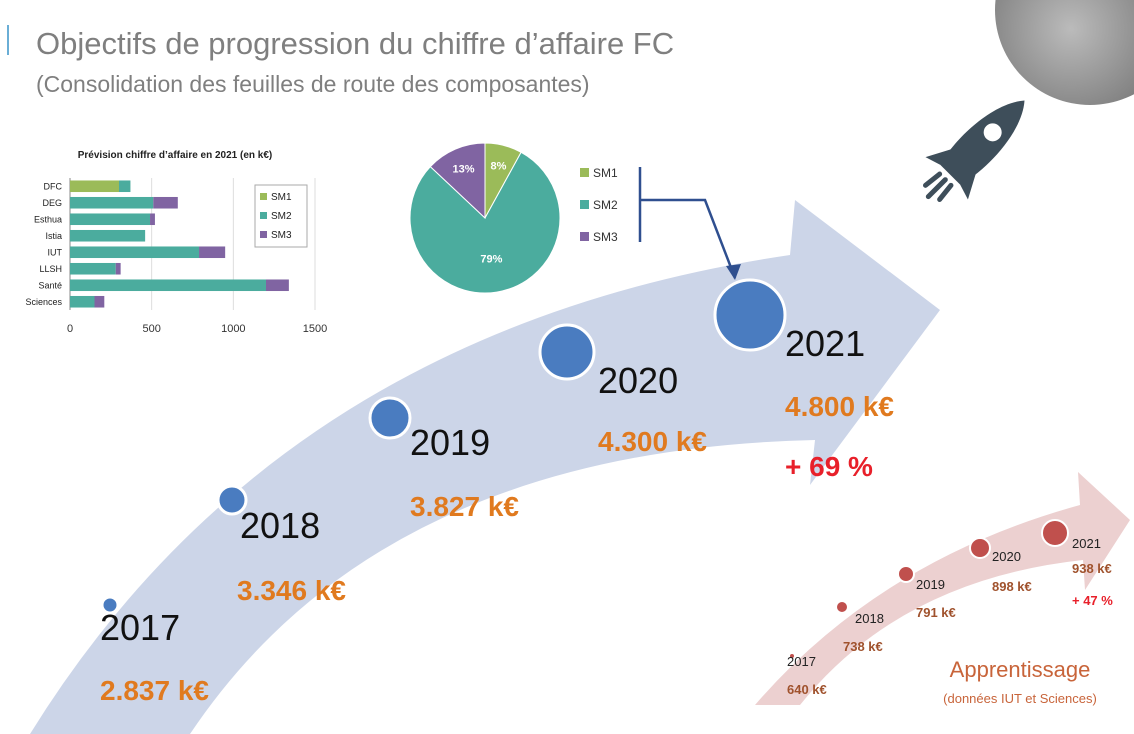  I want to click on x-tick-label: 500, so click(151, 329).